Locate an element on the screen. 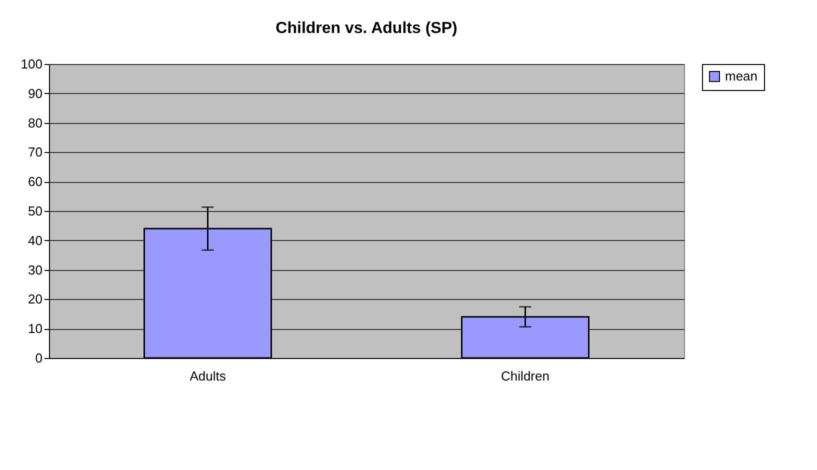  legend-label: mean is located at coordinates (741, 76).